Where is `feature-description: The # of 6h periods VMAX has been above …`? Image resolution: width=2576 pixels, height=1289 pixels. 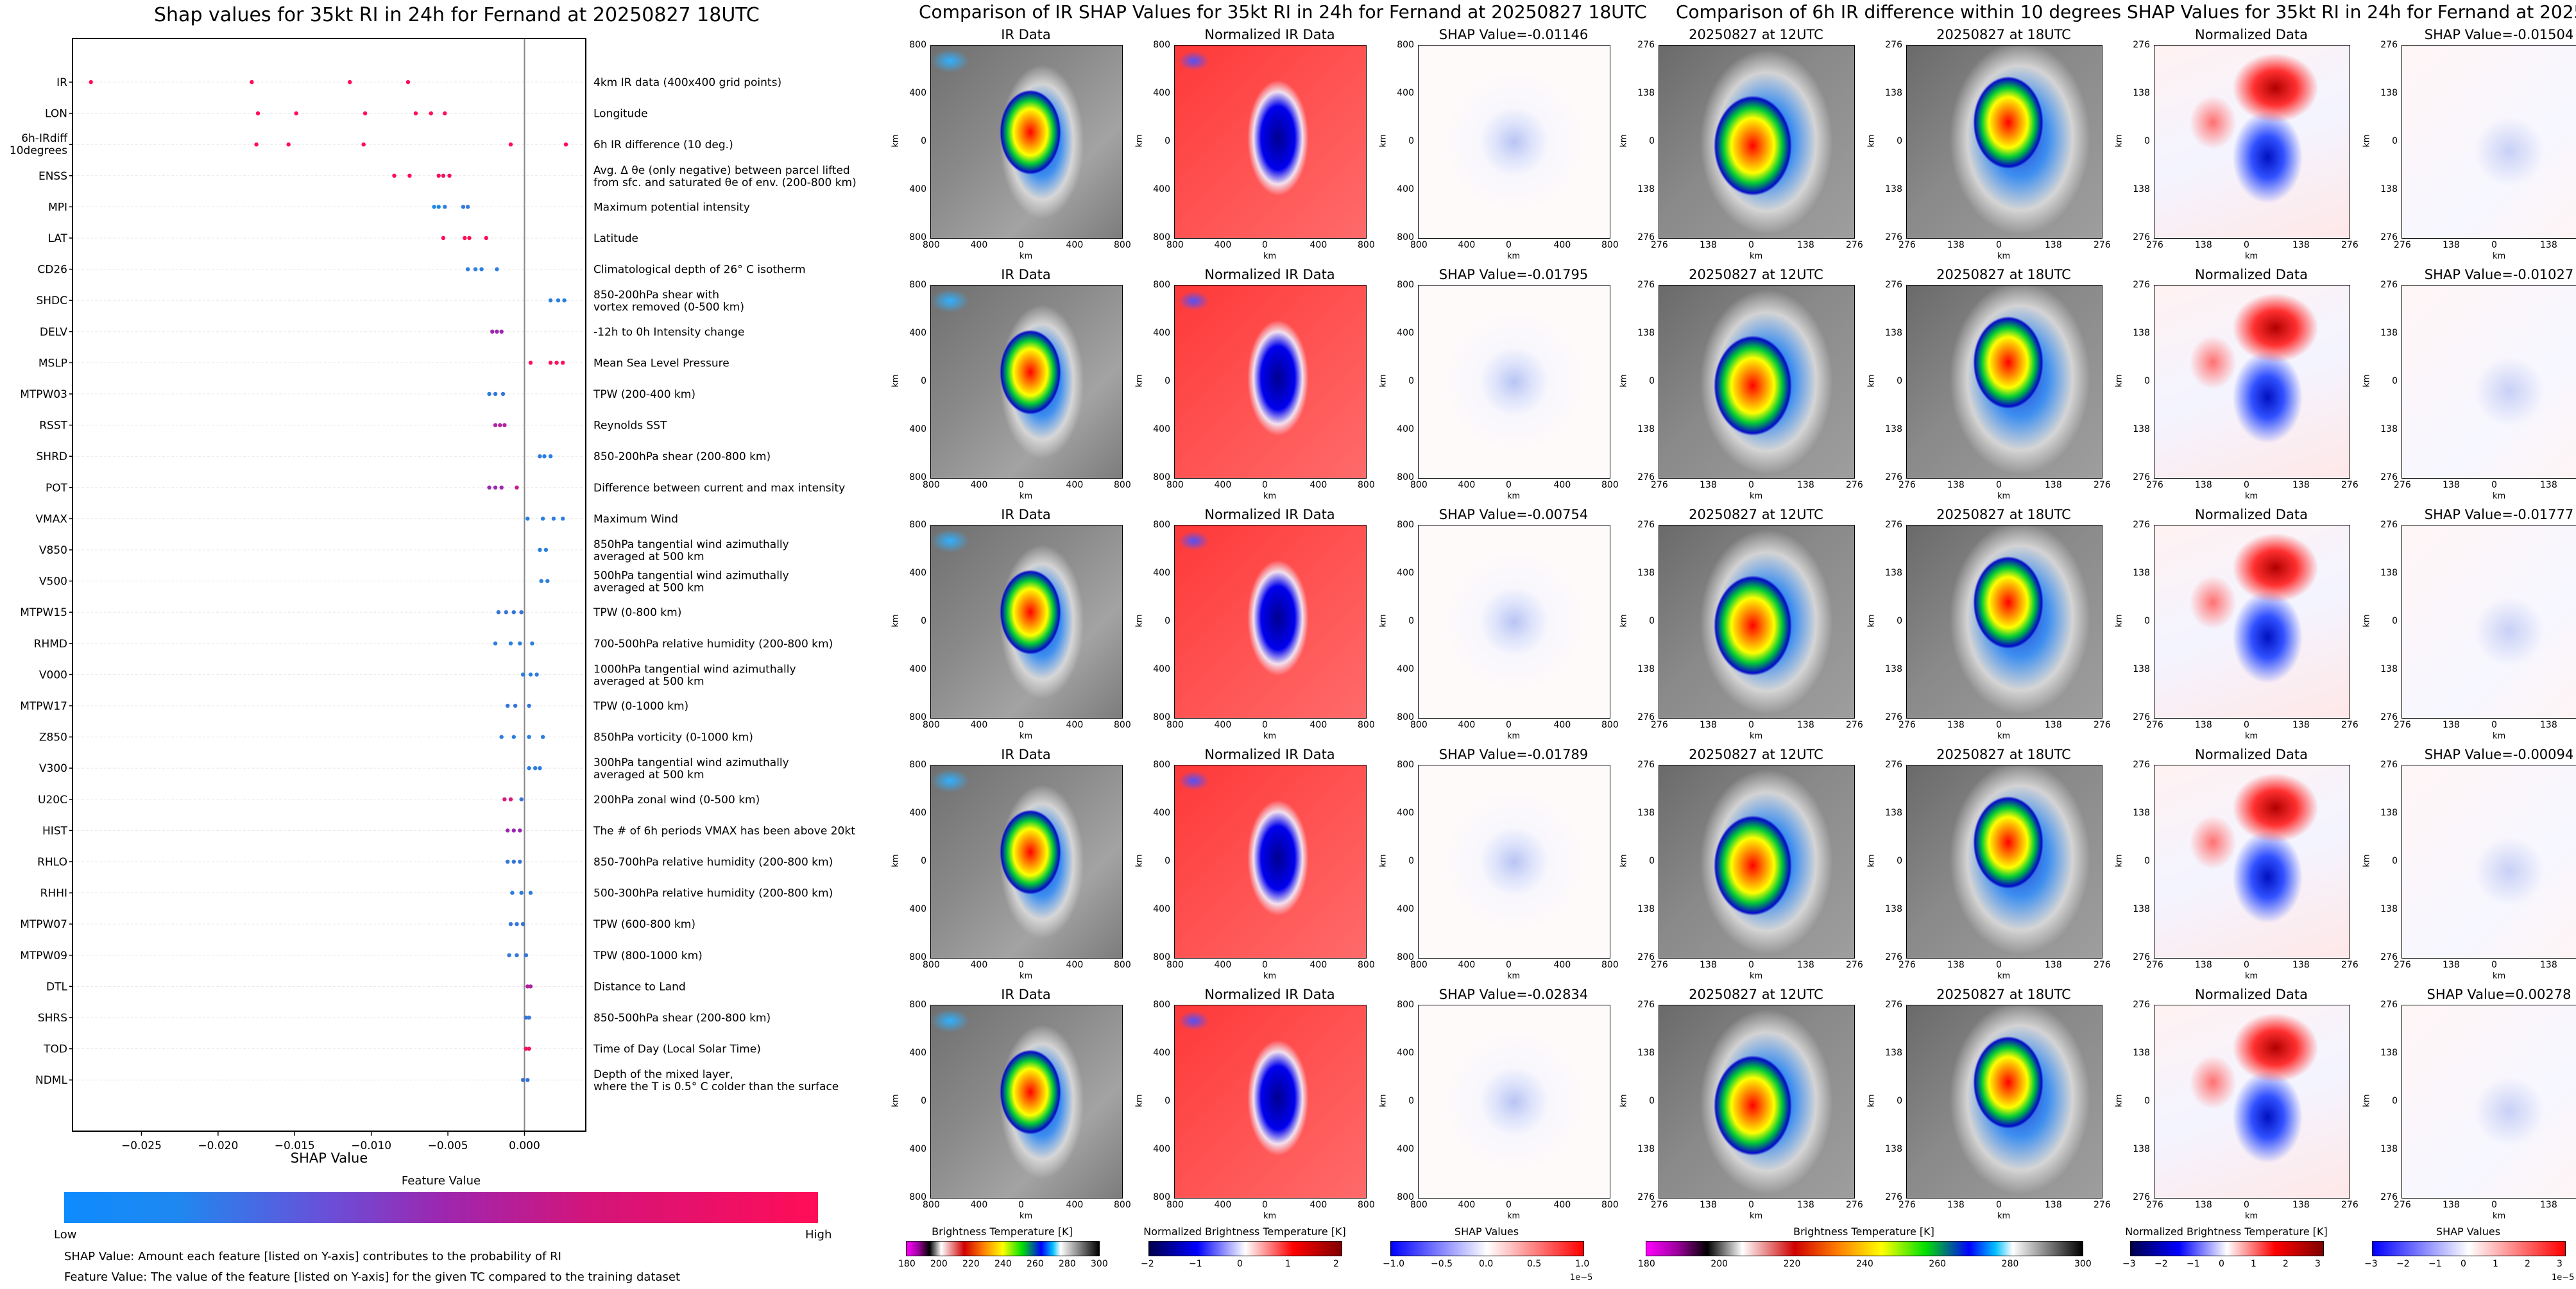 feature-description: The # of 6h periods VMAX has been above … is located at coordinates (724, 830).